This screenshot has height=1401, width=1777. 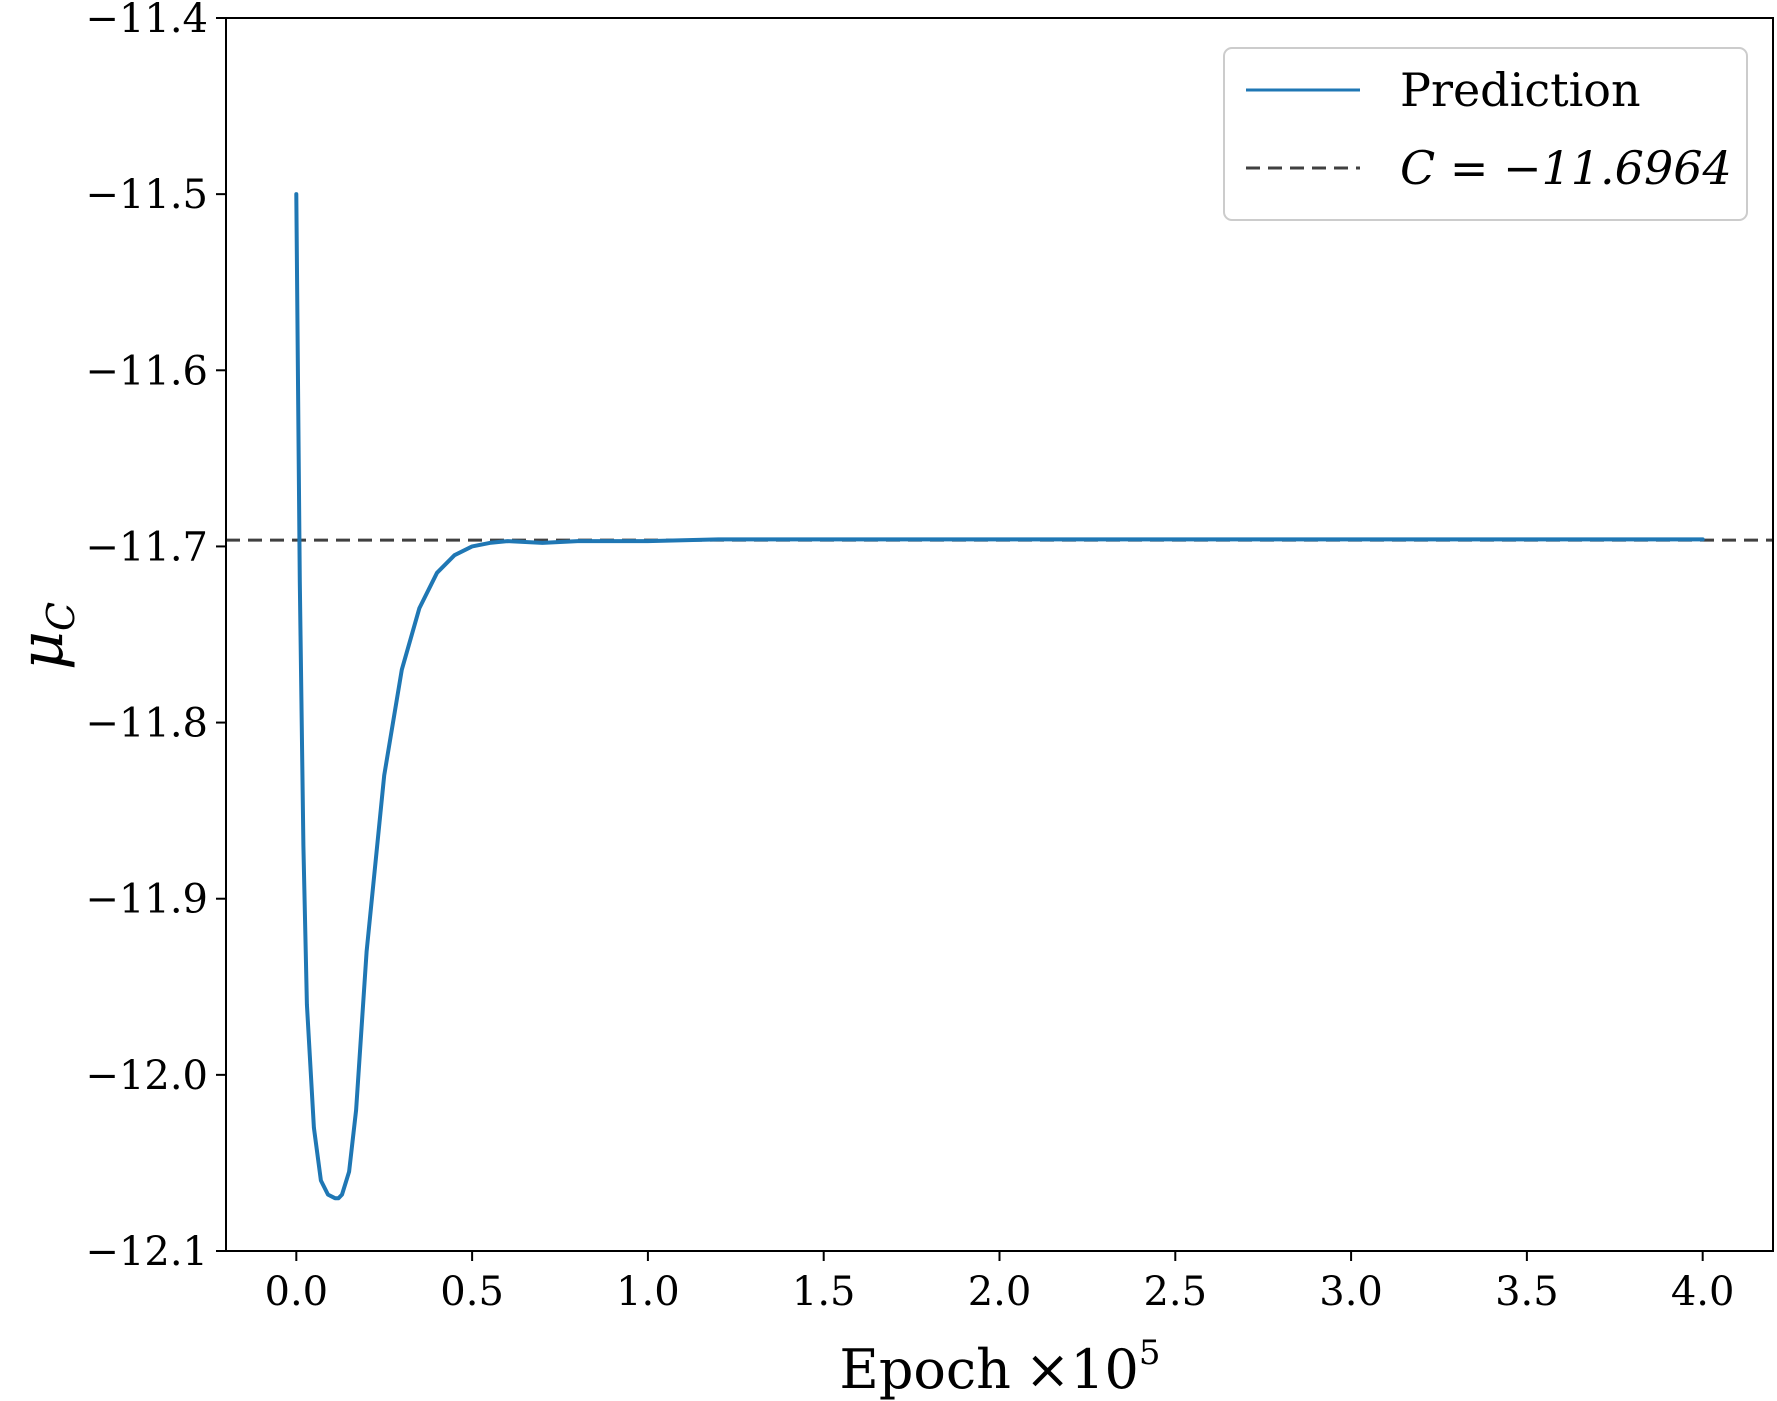 I want to click on x-tick-label: 3.0, so click(x=1351, y=1292).